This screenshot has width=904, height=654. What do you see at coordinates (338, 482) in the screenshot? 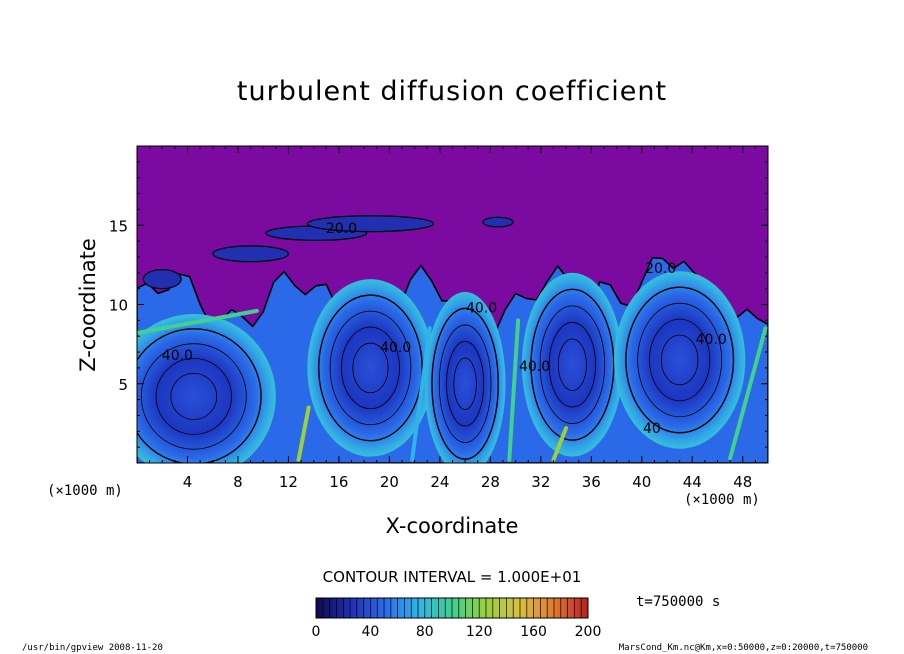
I see `x-tick-label: 16` at bounding box center [338, 482].